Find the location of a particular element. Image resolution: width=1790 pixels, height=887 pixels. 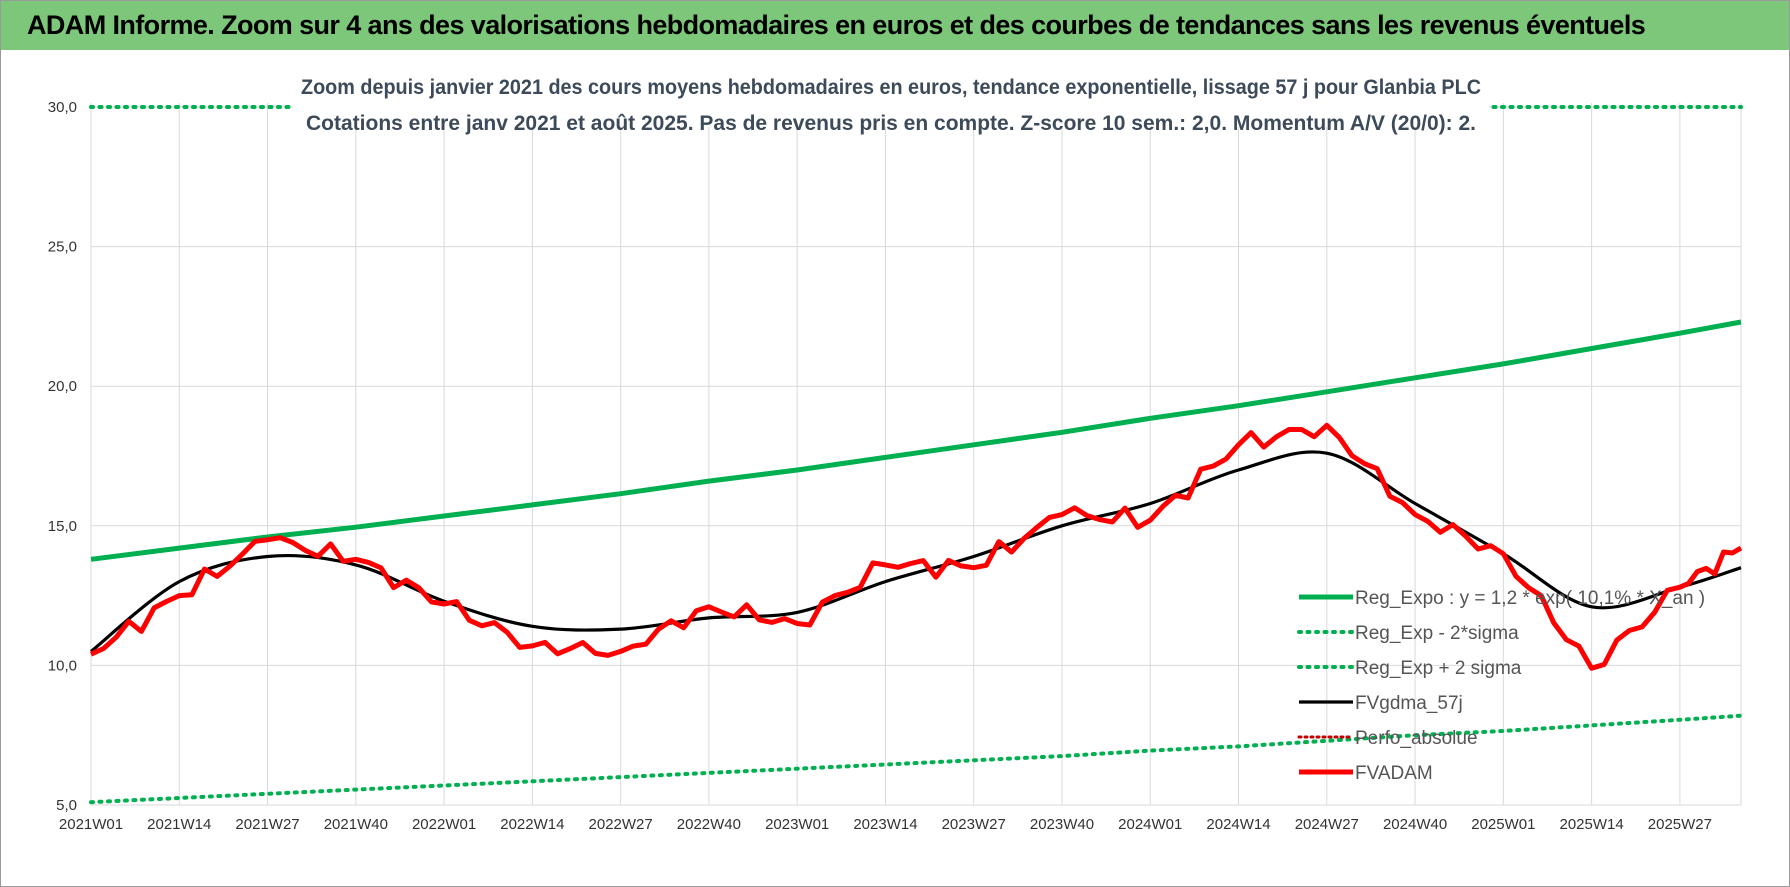

x-tick-label: 2023W40 is located at coordinates (1062, 824).